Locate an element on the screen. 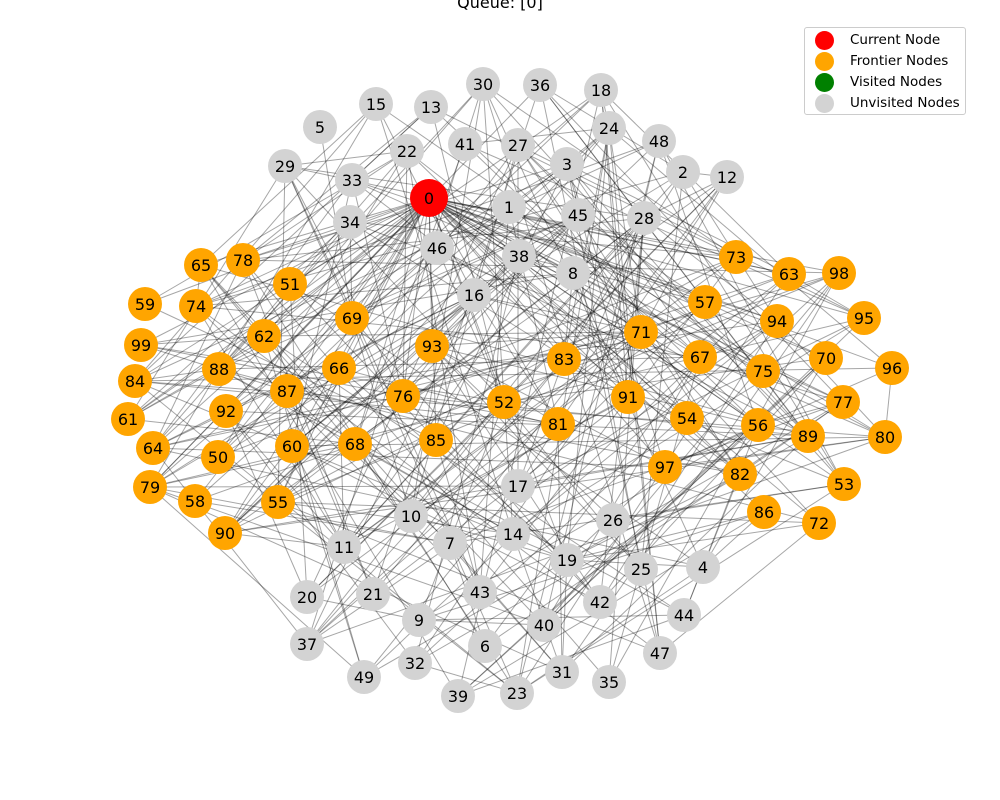 The height and width of the screenshot is (800, 1000). node-label-45: 45 is located at coordinates (578, 215).